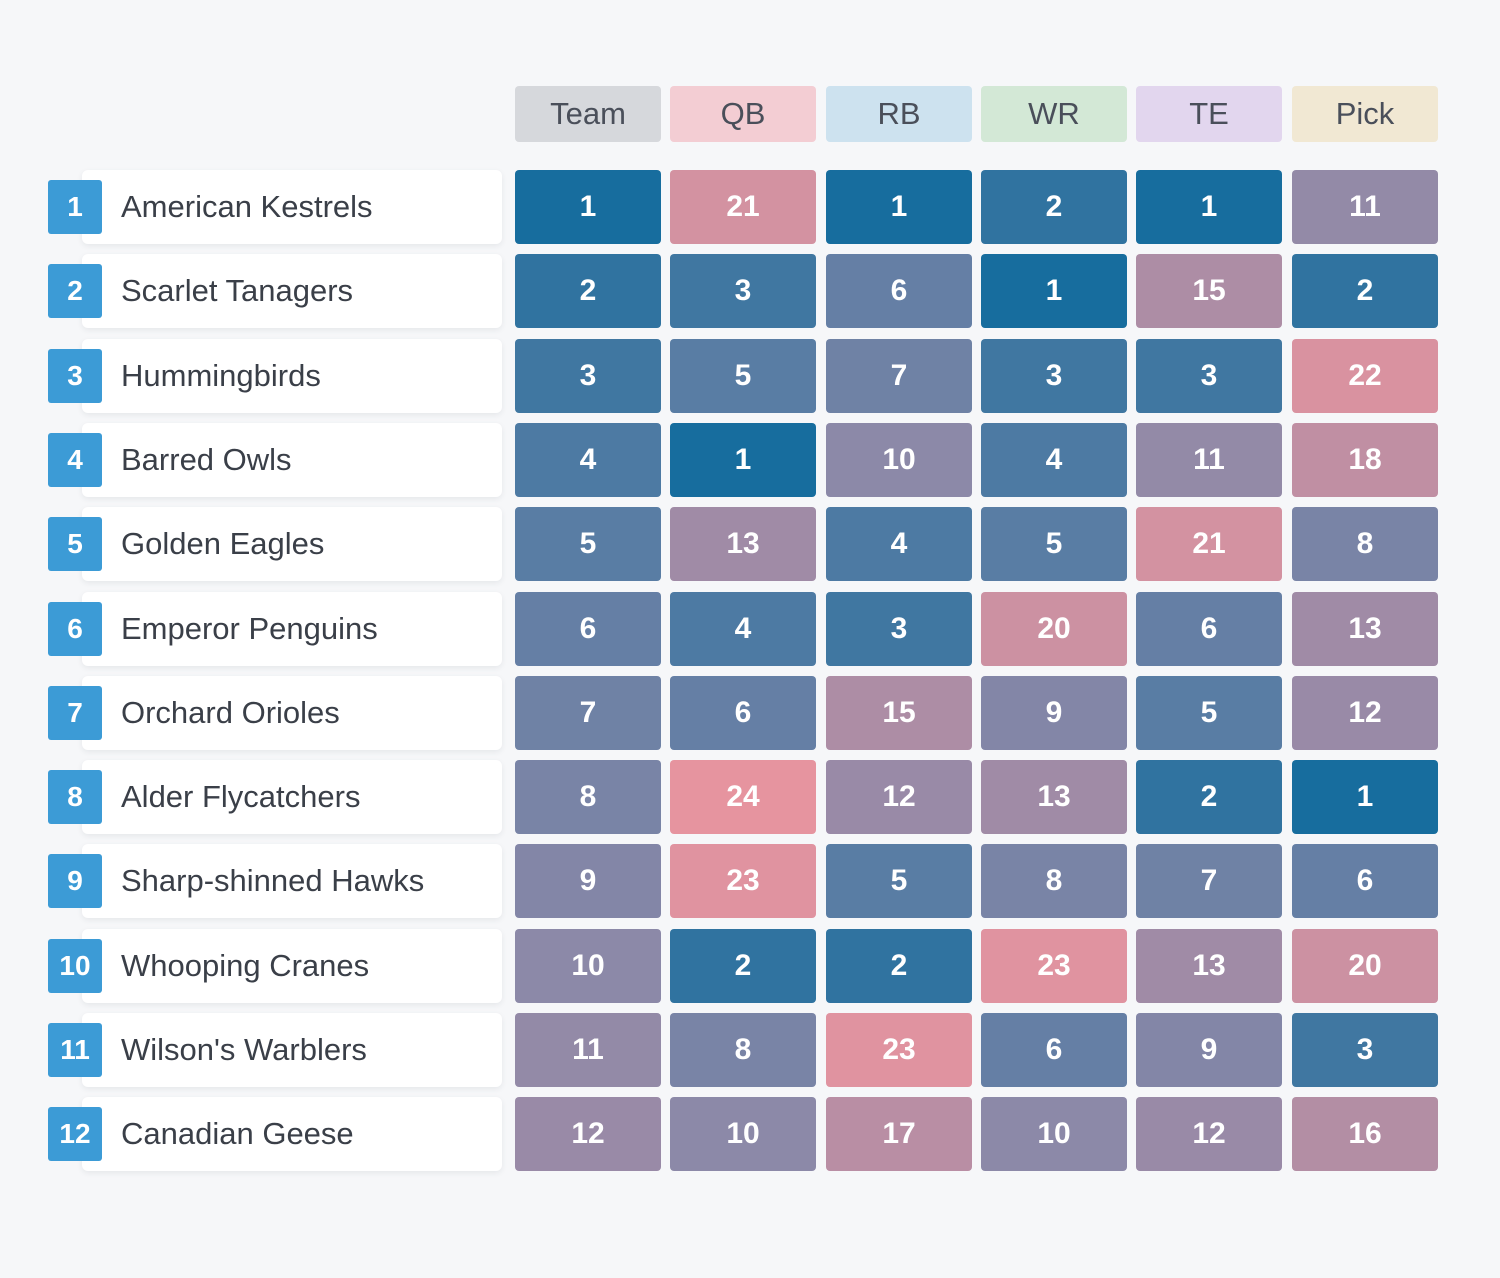 This screenshot has height=1278, width=1500. Describe the element at coordinates (275, 629) in the screenshot. I see `team-row-label: 6 Emperor Penguins` at that location.